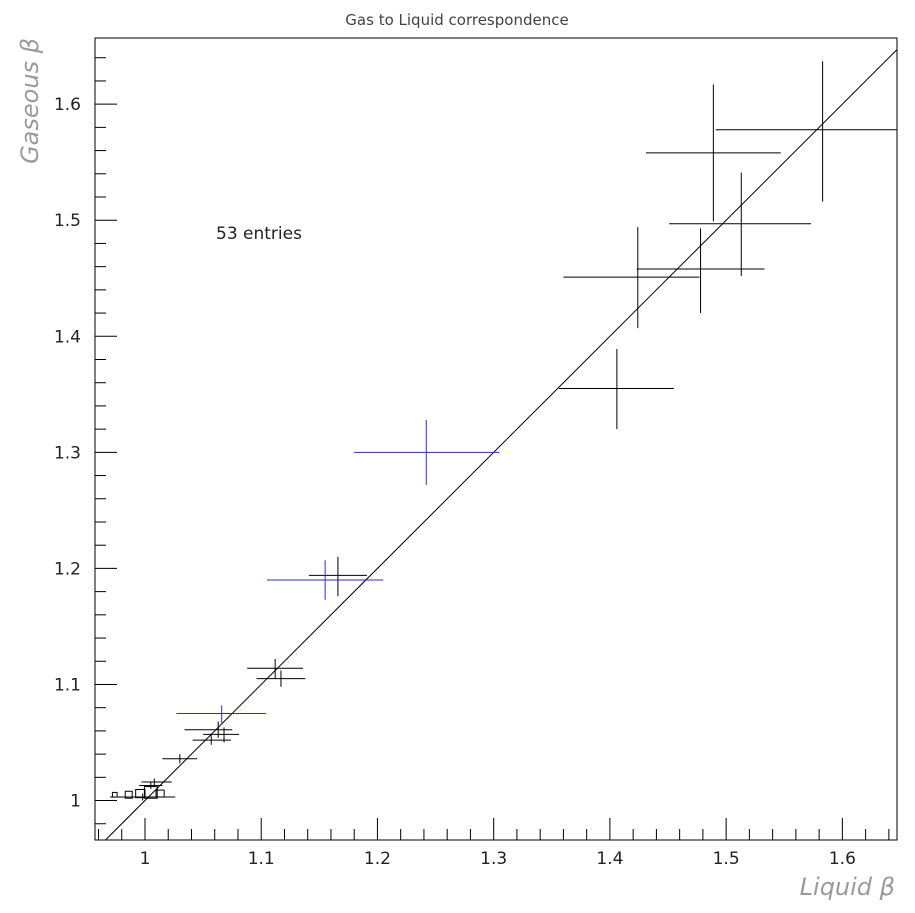  I want to click on x-tick-label: 1, so click(145, 859).